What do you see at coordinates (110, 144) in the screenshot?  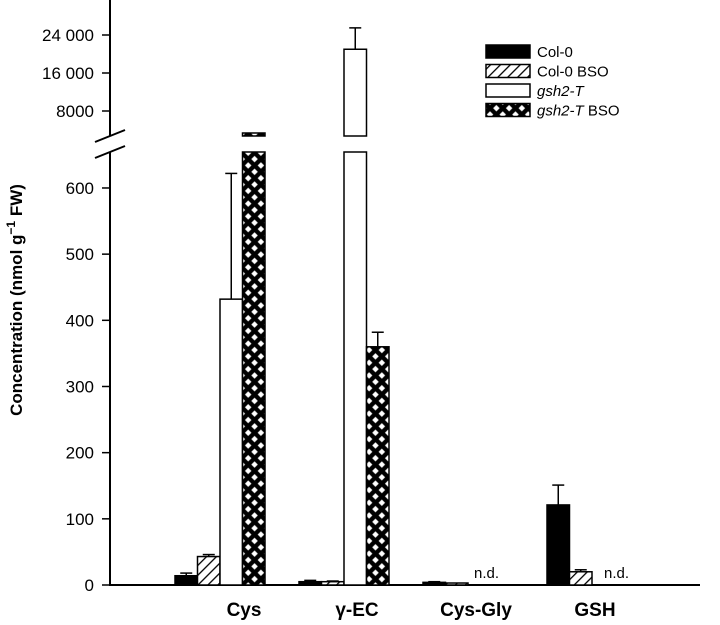 I see `axis-break-marks` at bounding box center [110, 144].